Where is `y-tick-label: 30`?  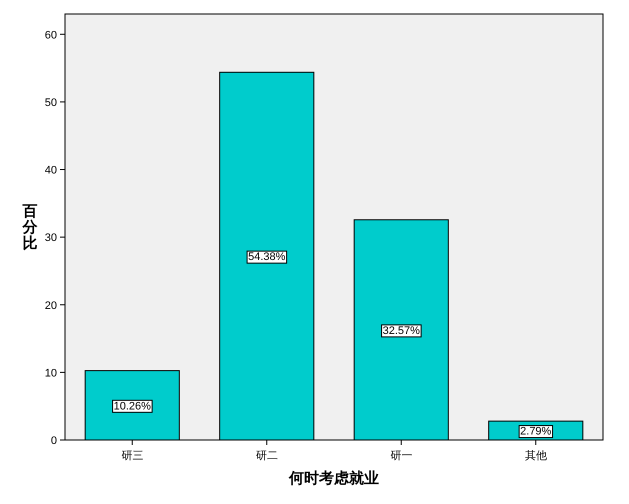 y-tick-label: 30 is located at coordinates (50, 238).